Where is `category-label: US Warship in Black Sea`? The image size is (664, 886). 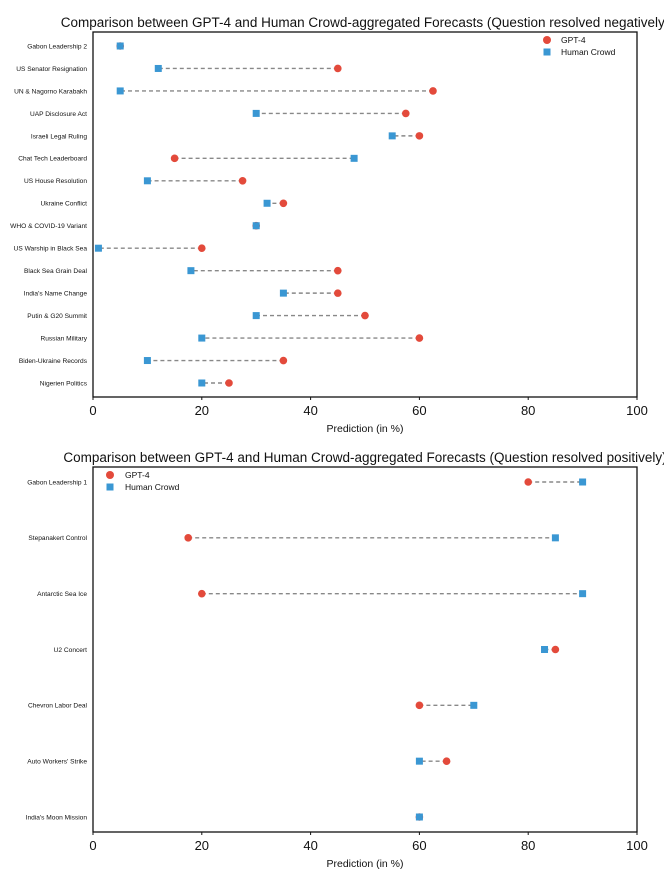
category-label: US Warship in Black Sea is located at coordinates (51, 249).